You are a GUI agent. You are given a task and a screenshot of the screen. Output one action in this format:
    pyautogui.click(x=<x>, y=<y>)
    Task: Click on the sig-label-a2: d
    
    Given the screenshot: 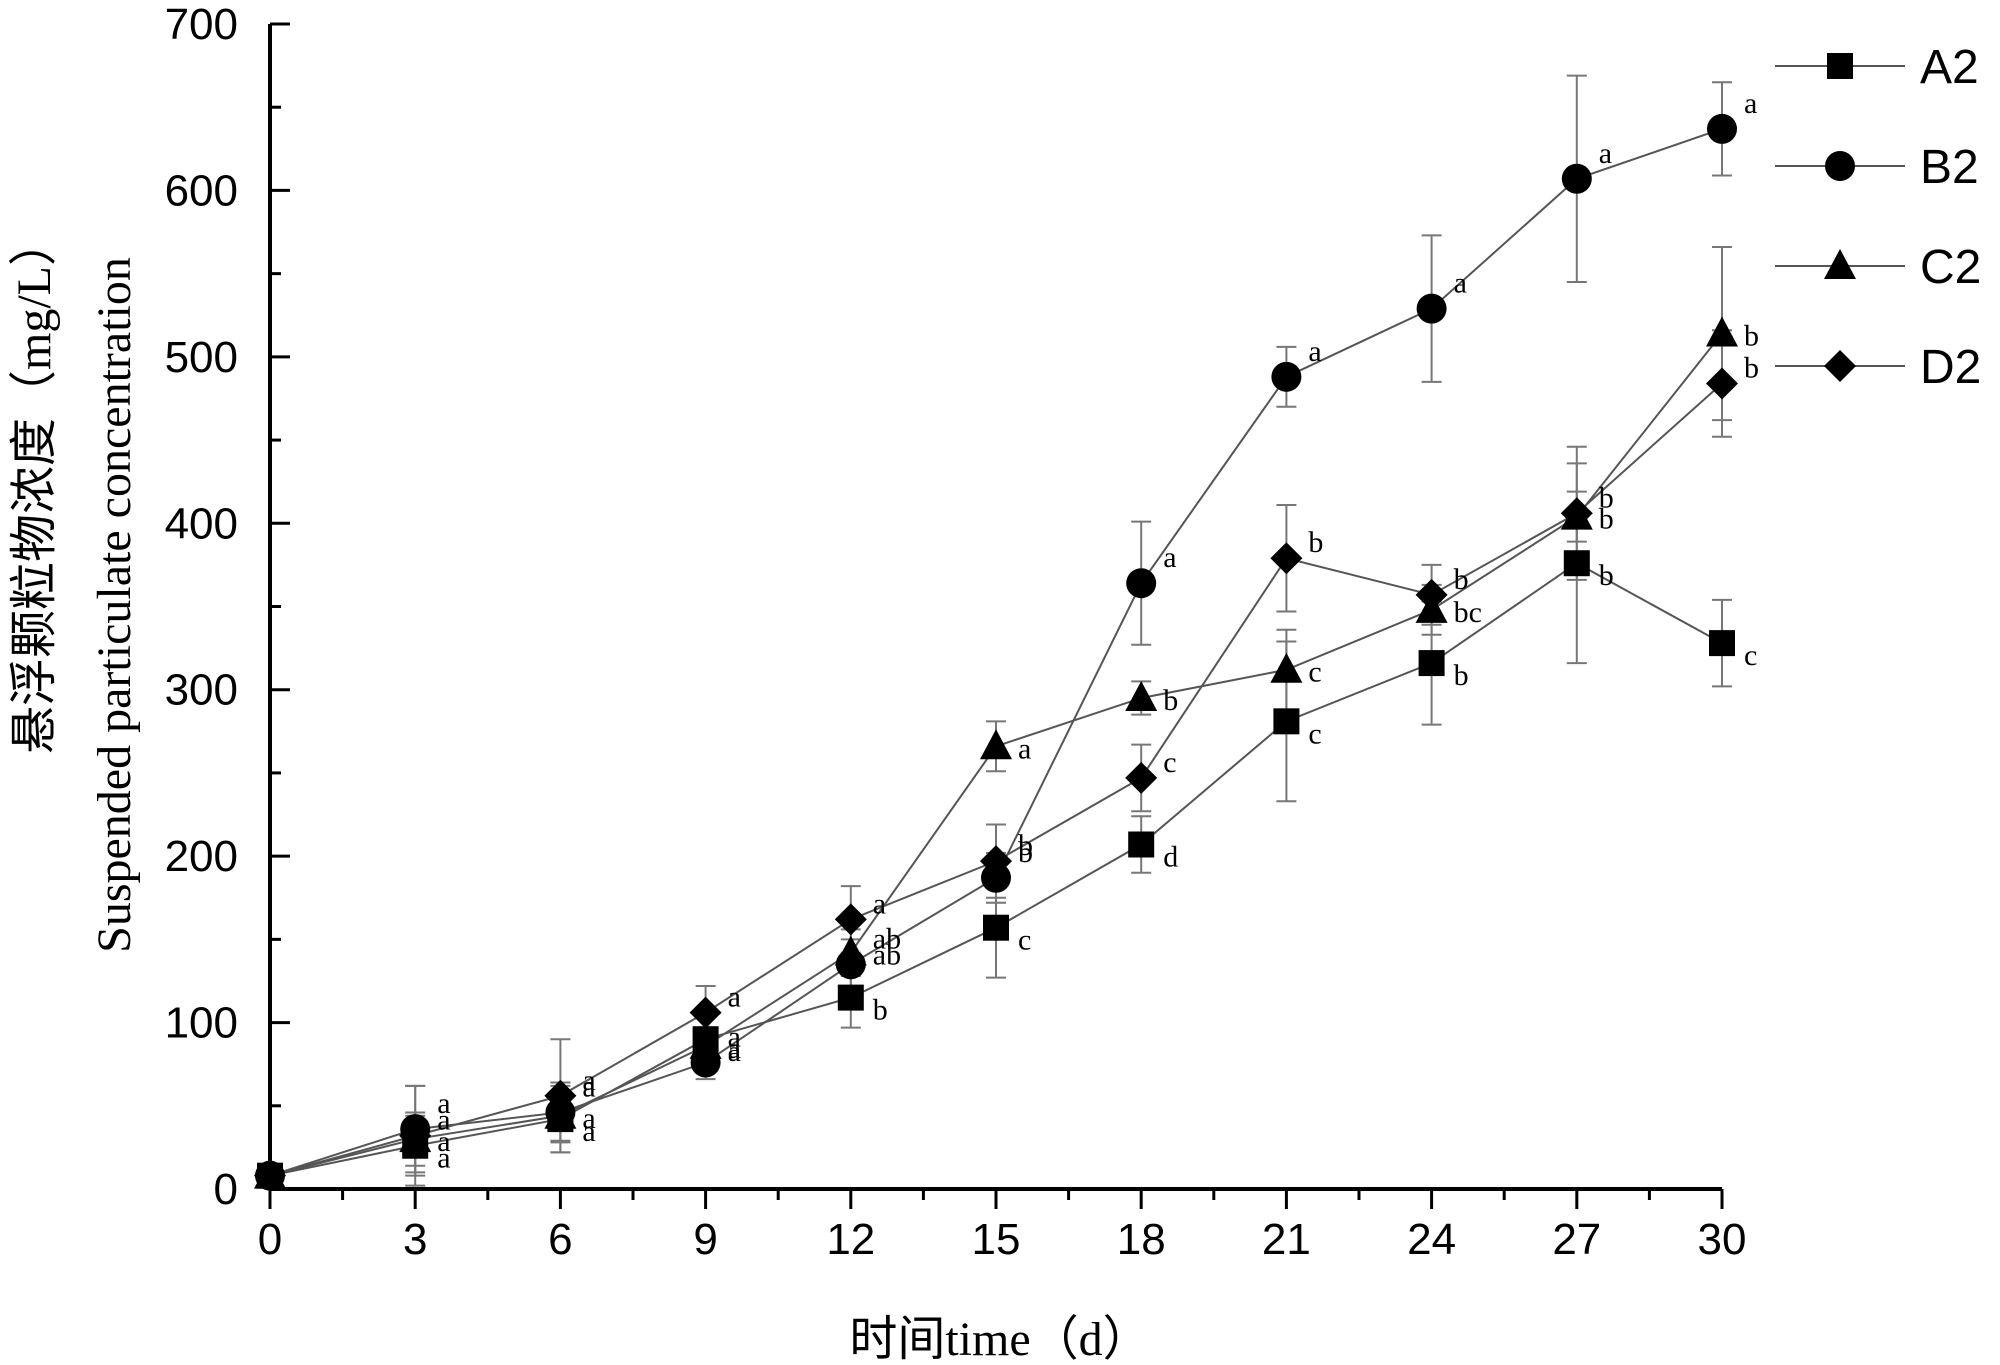 What is the action you would take?
    pyautogui.click(x=1170, y=856)
    